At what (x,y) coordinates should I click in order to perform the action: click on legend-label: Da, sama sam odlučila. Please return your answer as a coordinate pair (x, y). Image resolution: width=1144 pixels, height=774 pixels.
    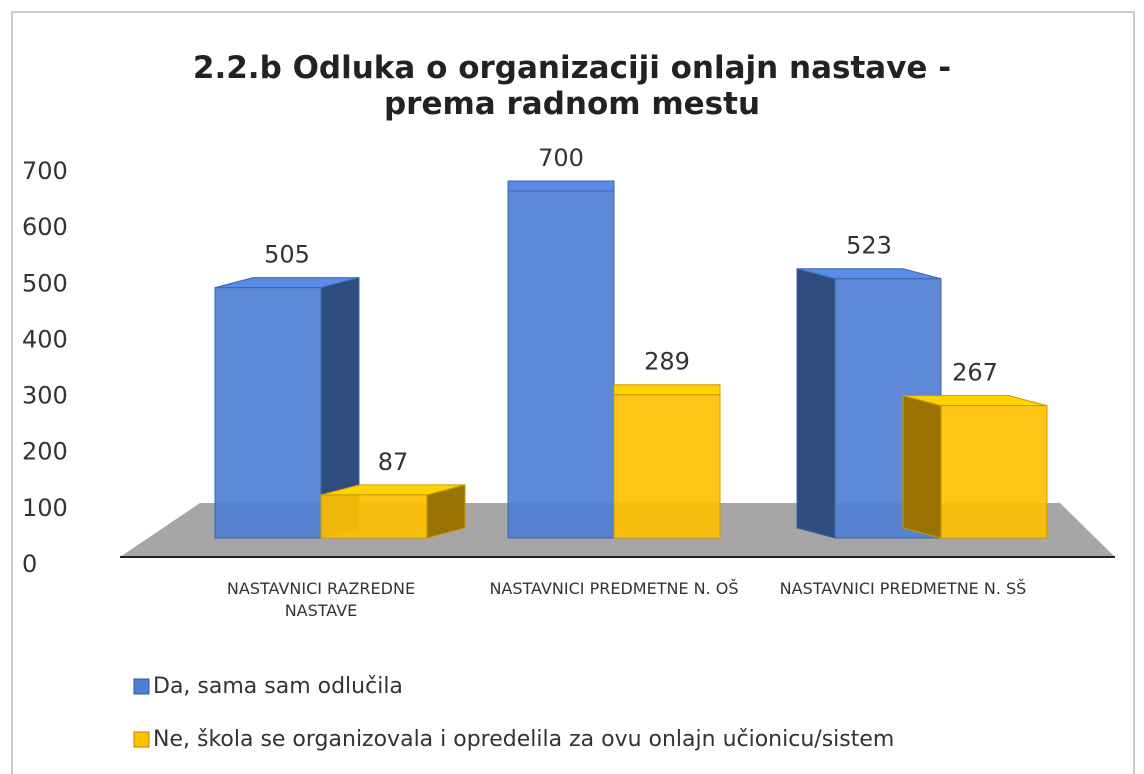
    Looking at the image, I should click on (278, 686).